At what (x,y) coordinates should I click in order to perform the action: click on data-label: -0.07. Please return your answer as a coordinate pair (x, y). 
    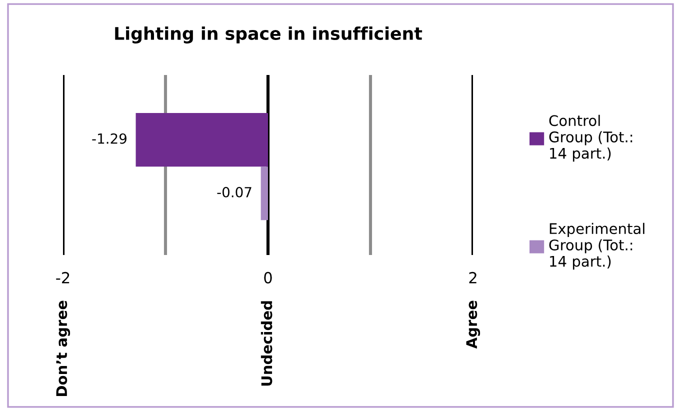
    Looking at the image, I should click on (234, 192).